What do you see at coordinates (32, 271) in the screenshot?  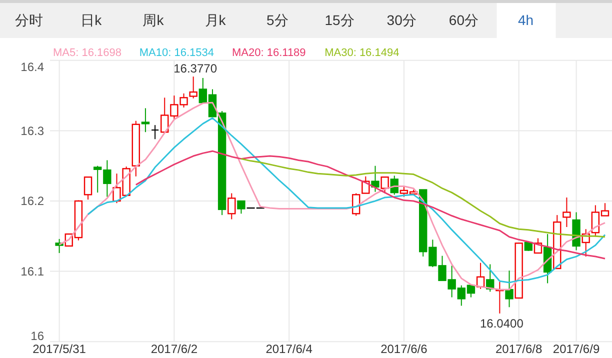 I see `y-tick-label: 16.1` at bounding box center [32, 271].